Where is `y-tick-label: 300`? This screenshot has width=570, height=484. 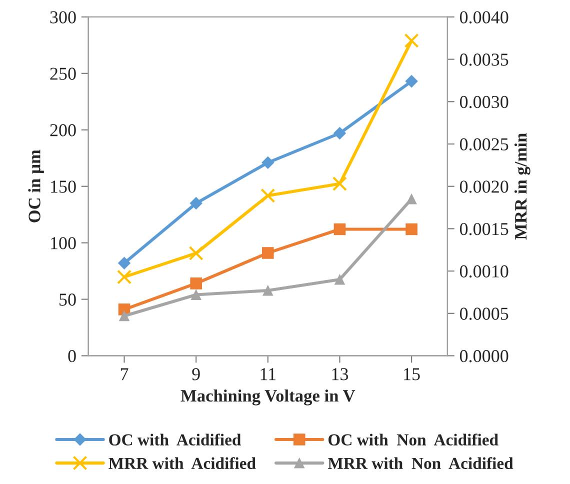
y-tick-label: 300 is located at coordinates (63, 17).